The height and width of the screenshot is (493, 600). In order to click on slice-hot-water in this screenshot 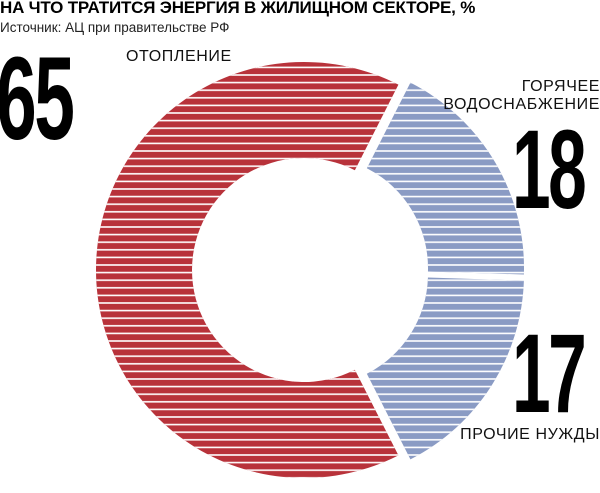, I will do `click(445, 178)`.